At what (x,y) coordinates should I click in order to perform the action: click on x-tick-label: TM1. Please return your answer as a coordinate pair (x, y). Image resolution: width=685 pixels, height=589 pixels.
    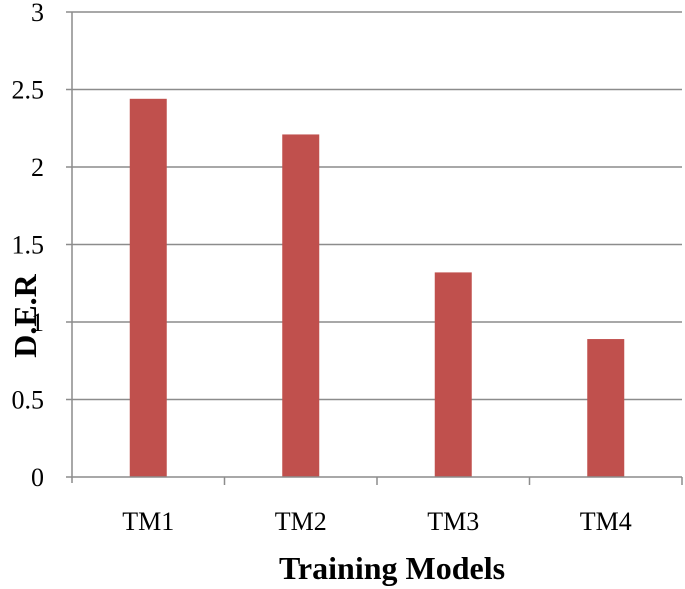
    Looking at the image, I should click on (148, 521).